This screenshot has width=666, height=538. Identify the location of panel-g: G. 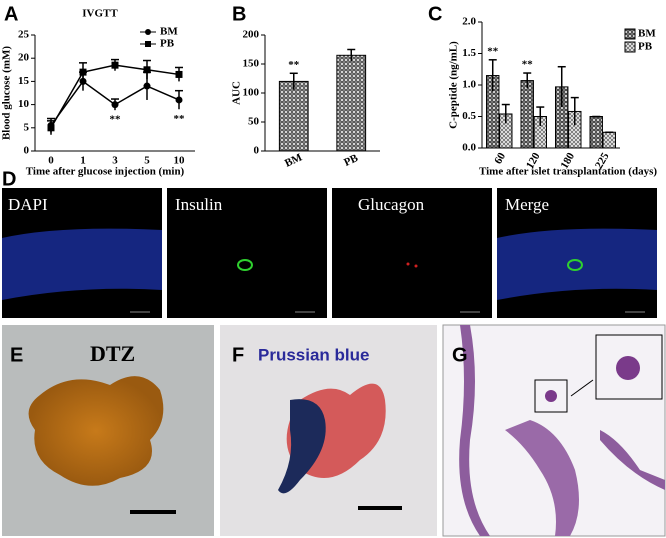
(554, 430).